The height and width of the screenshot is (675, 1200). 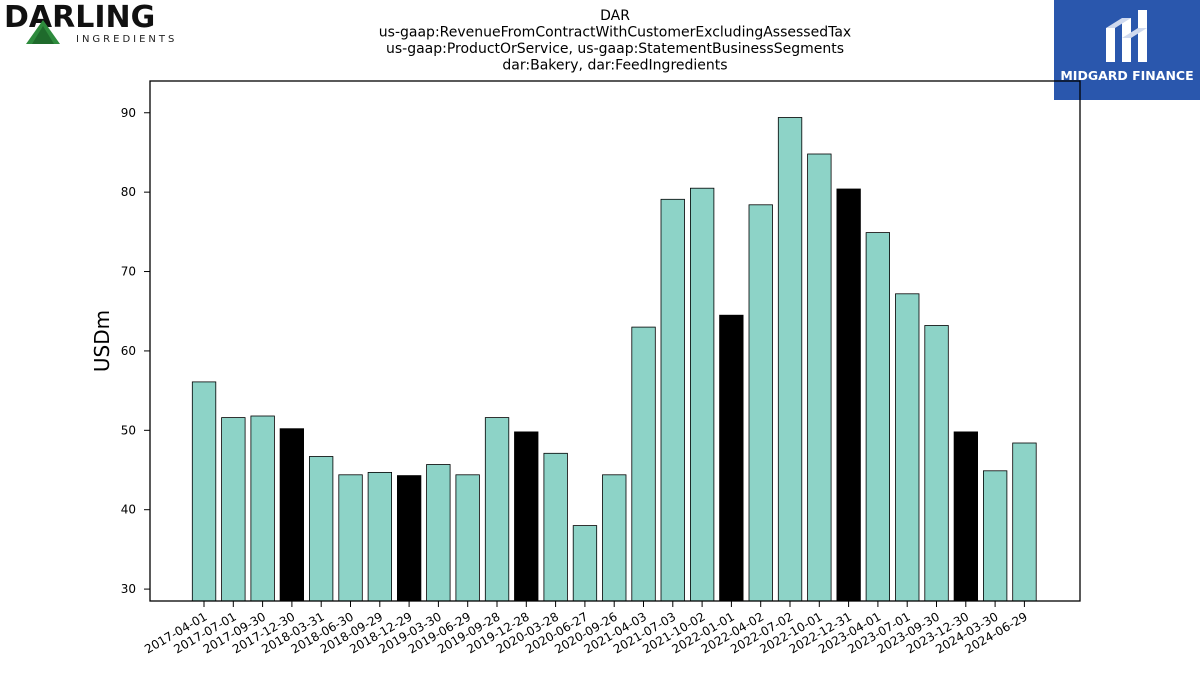 I want to click on y-axis: 30 40 50 60 70 80 90, so click(x=135, y=351).